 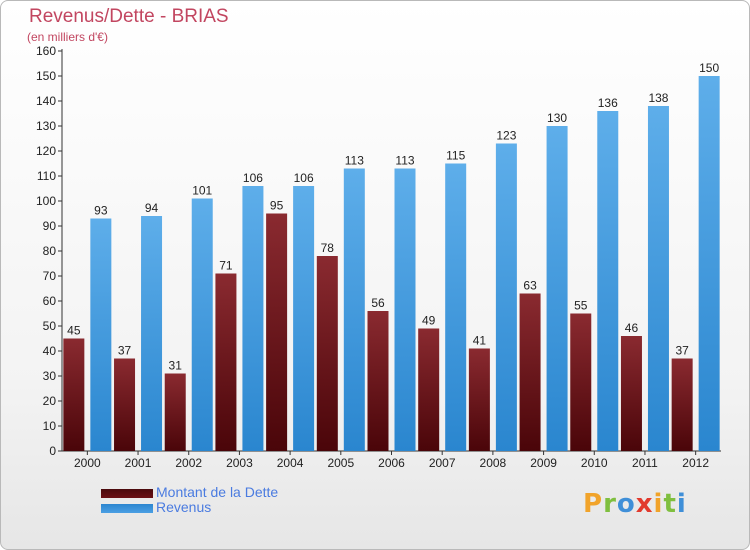 What do you see at coordinates (608, 103) in the screenshot?
I see `value-label-revenus: 136` at bounding box center [608, 103].